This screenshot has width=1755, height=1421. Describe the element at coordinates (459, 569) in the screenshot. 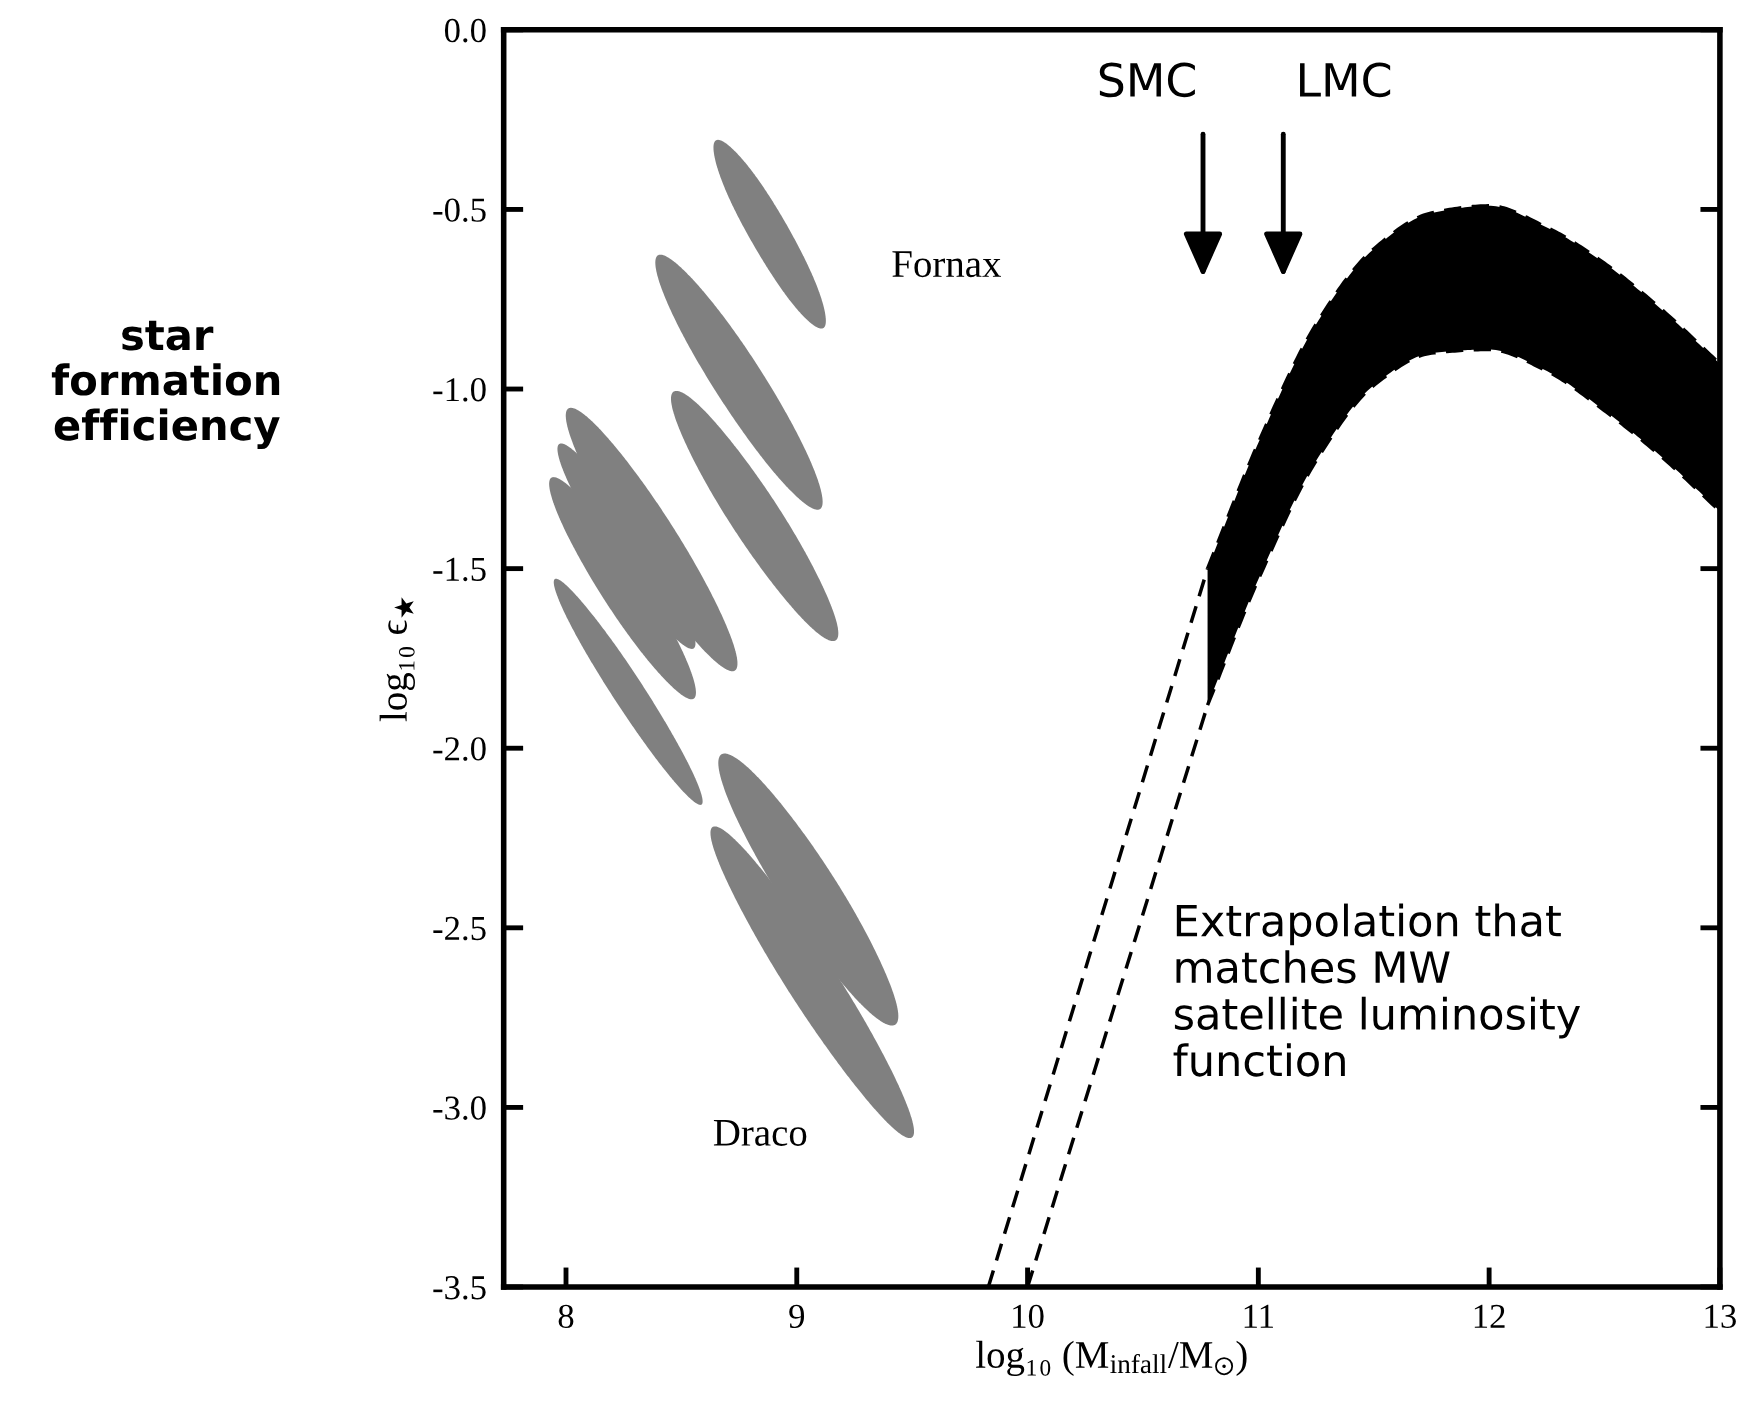

I see `y-tick-label: -1.5` at that location.